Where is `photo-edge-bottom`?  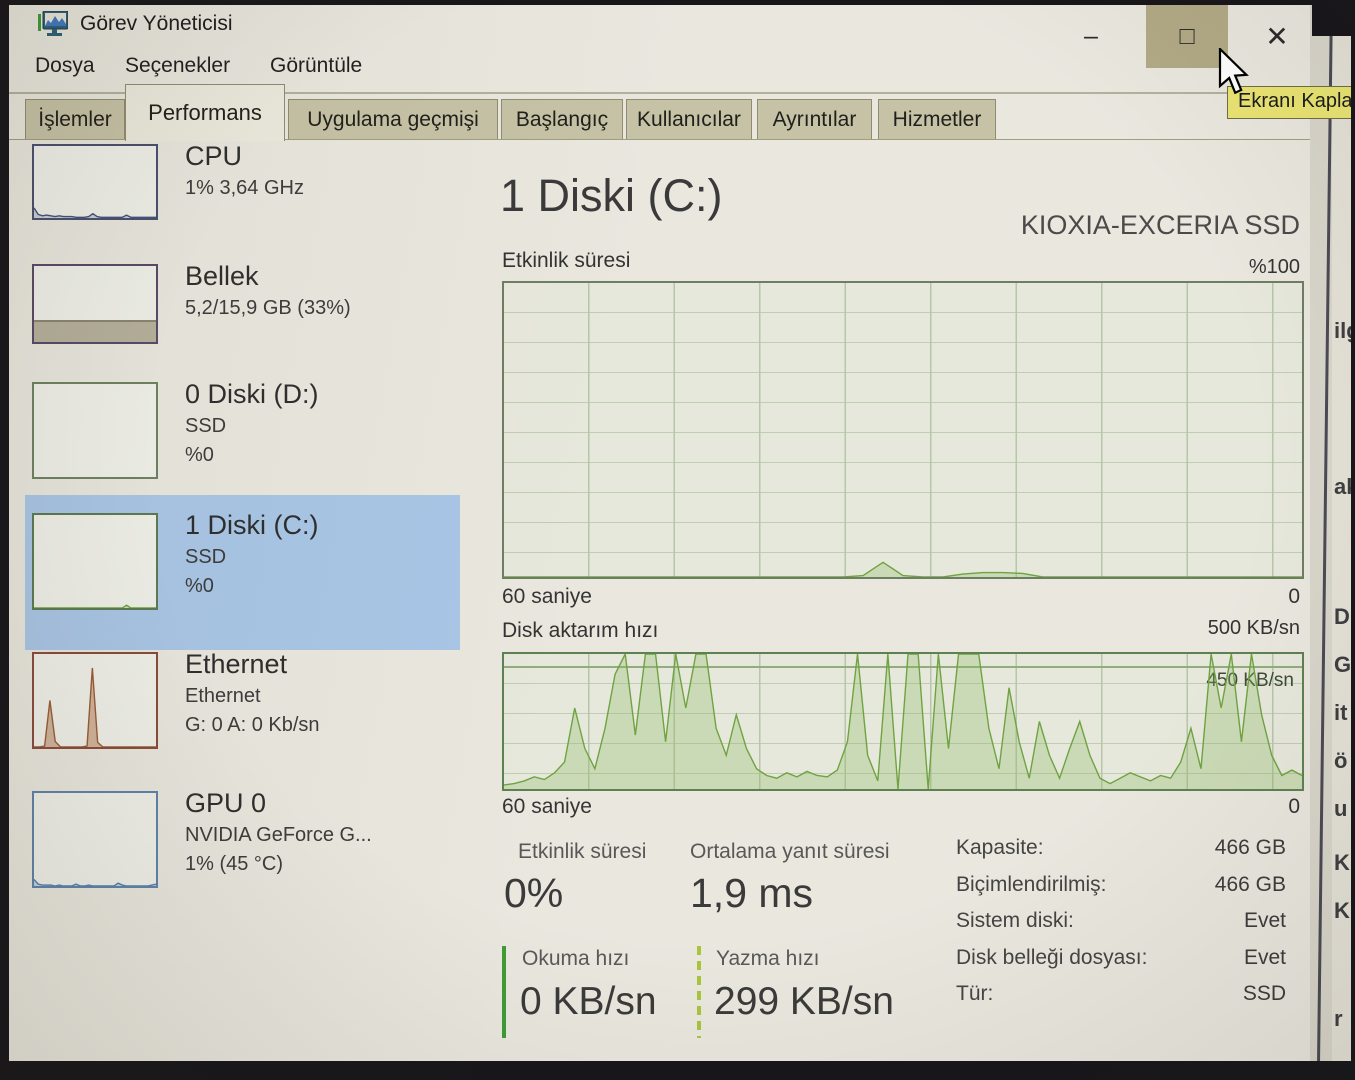
photo-edge-bottom is located at coordinates (677, 1070).